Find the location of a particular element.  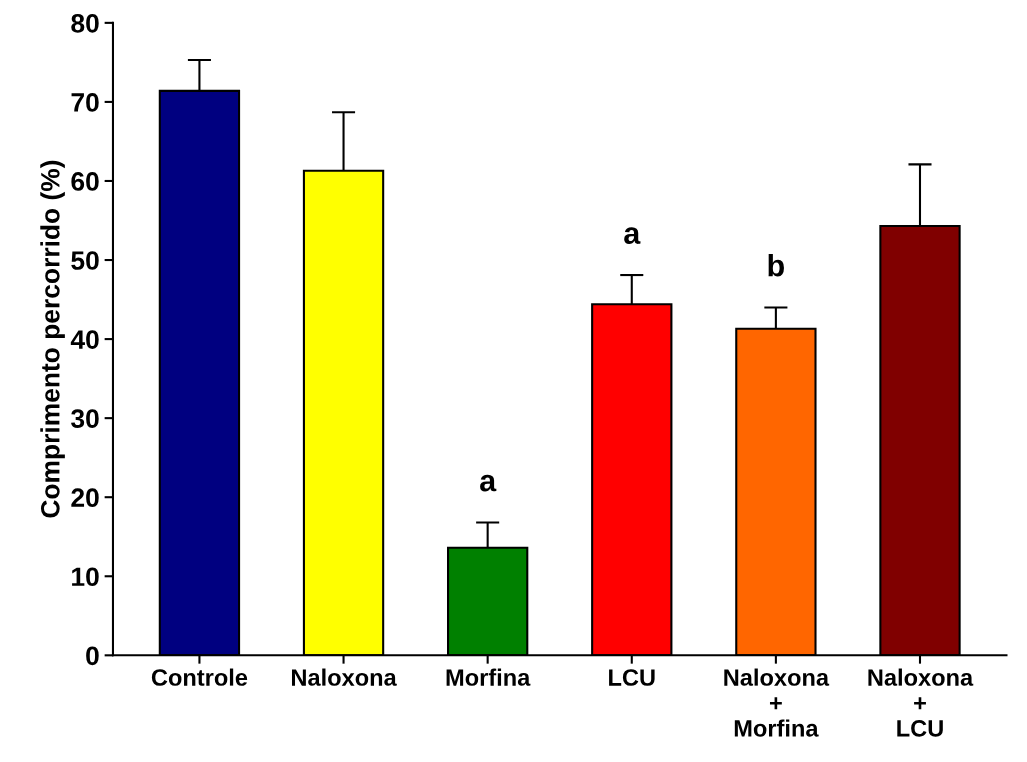

x-tick-label: Naloxona + Morfina is located at coordinates (777, 702).